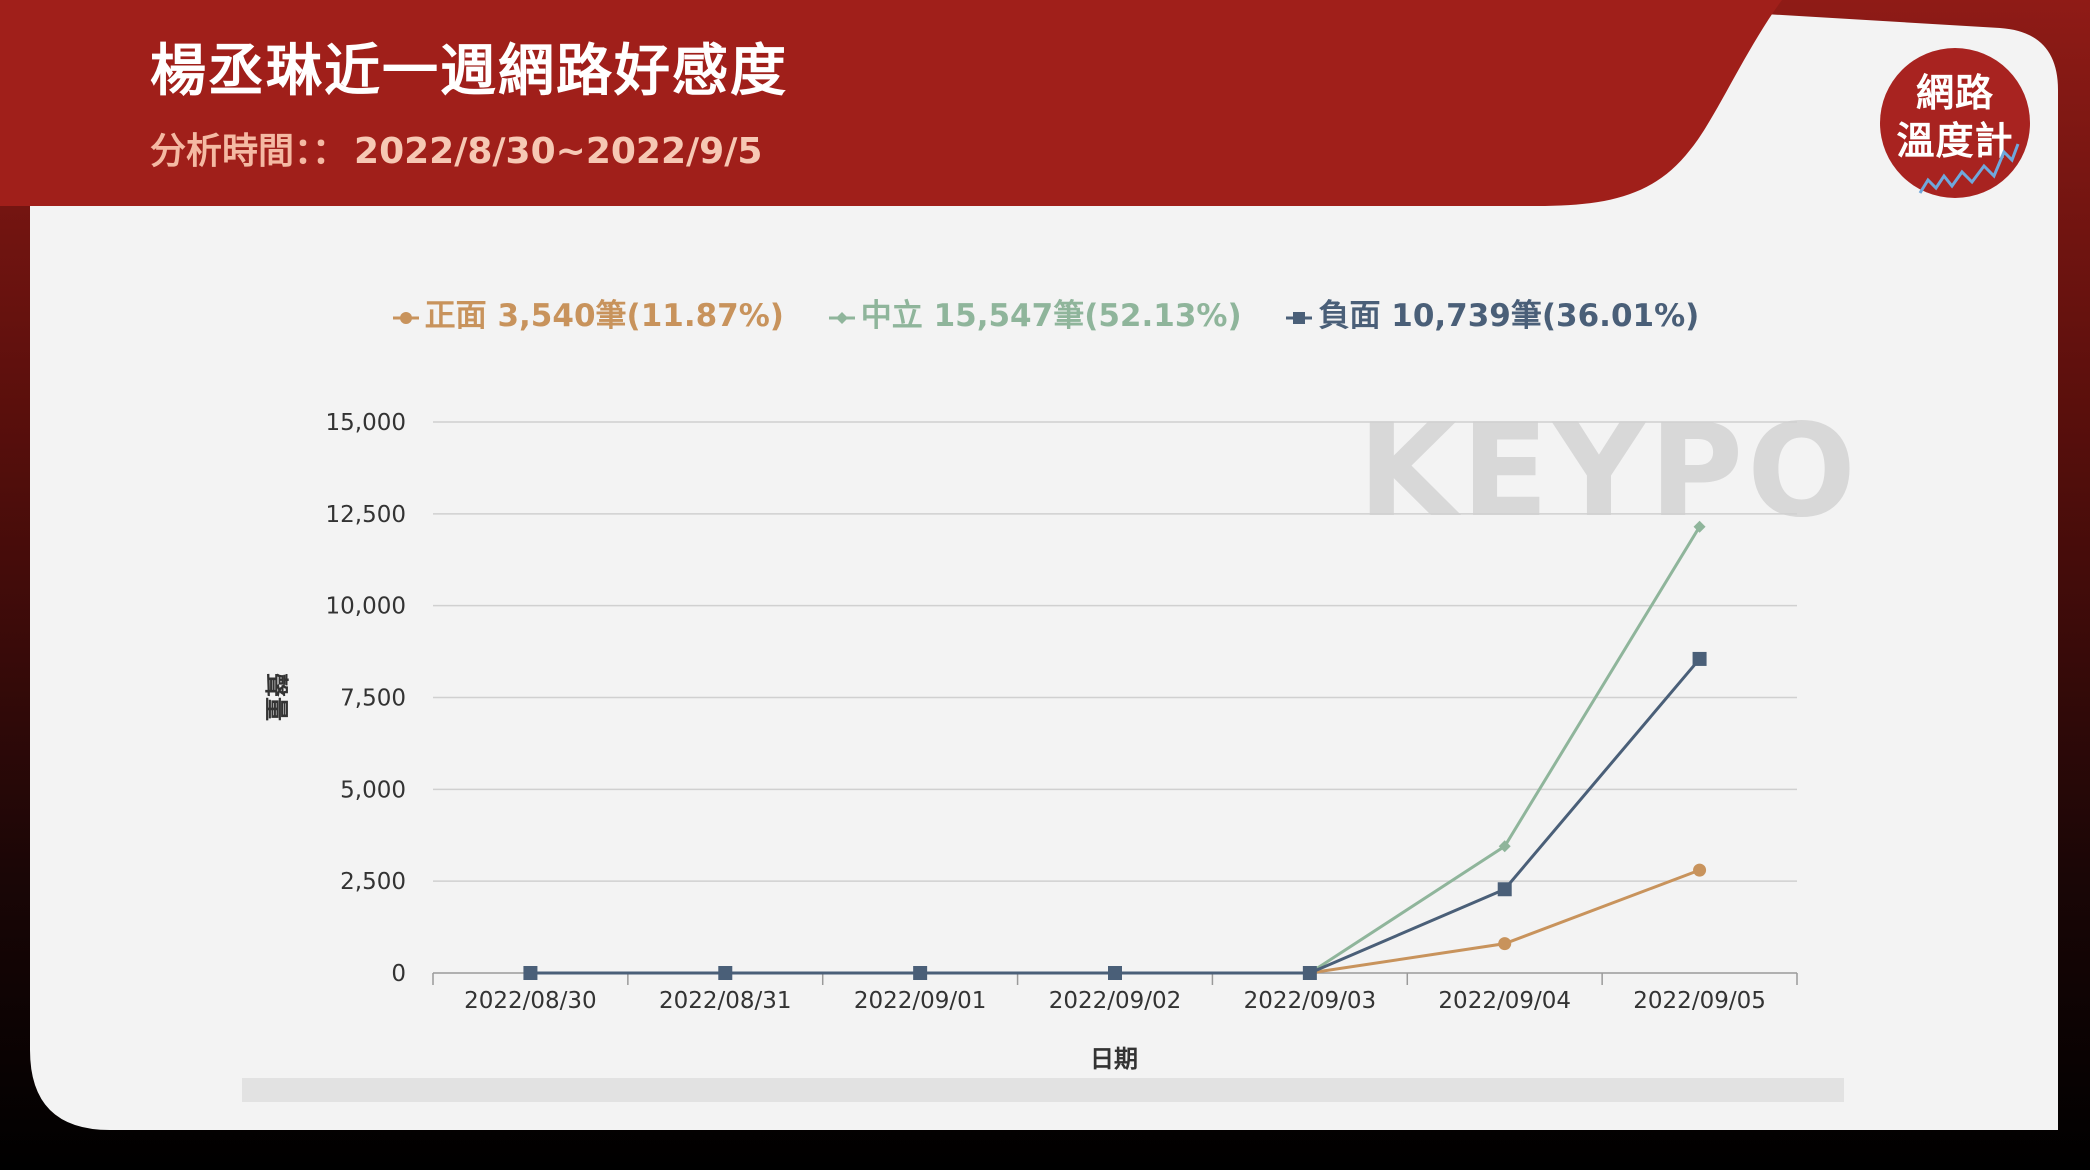  I want to click on y-tick-label: 0, so click(398, 974).